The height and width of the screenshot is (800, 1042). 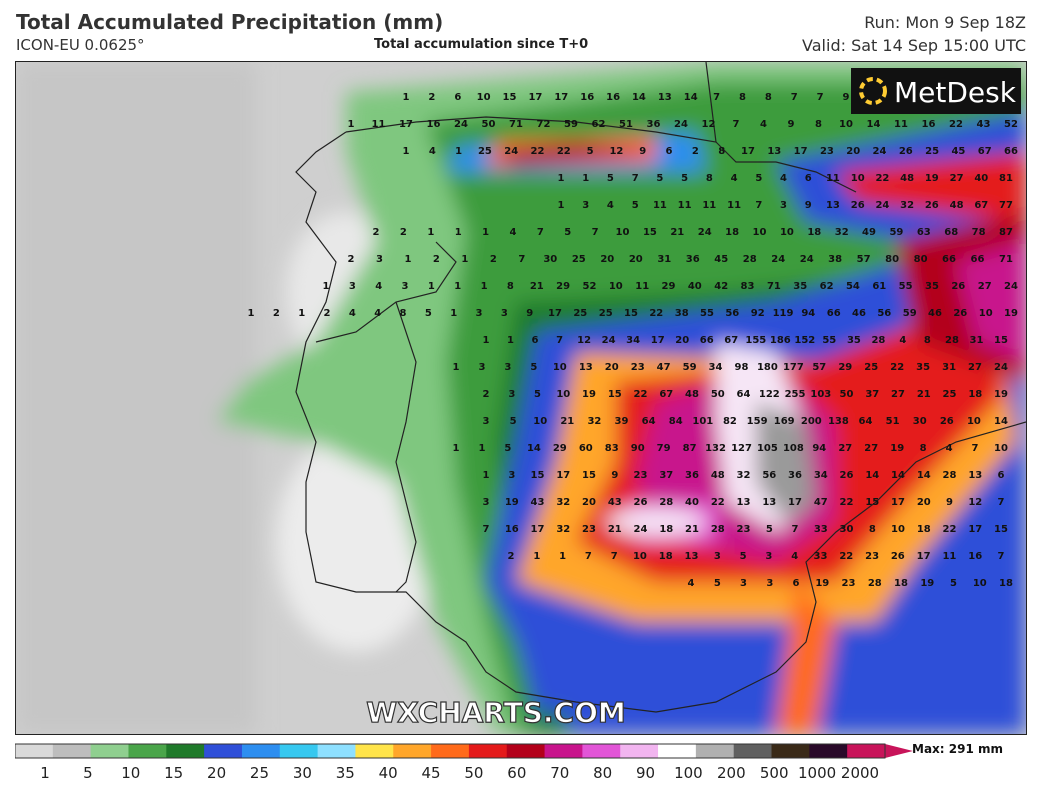 What do you see at coordinates (633, 340) in the screenshot?
I see `precip-value: 34` at bounding box center [633, 340].